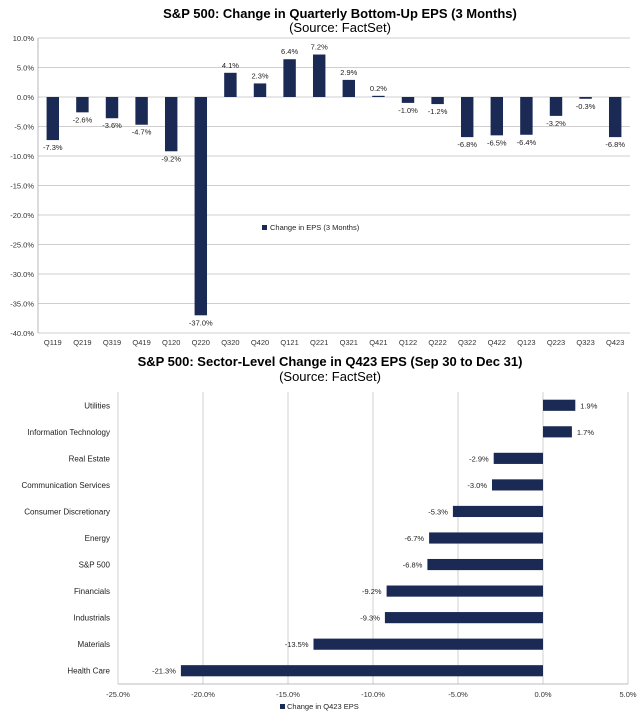  I want to click on data-label: -6.5%, so click(497, 142).